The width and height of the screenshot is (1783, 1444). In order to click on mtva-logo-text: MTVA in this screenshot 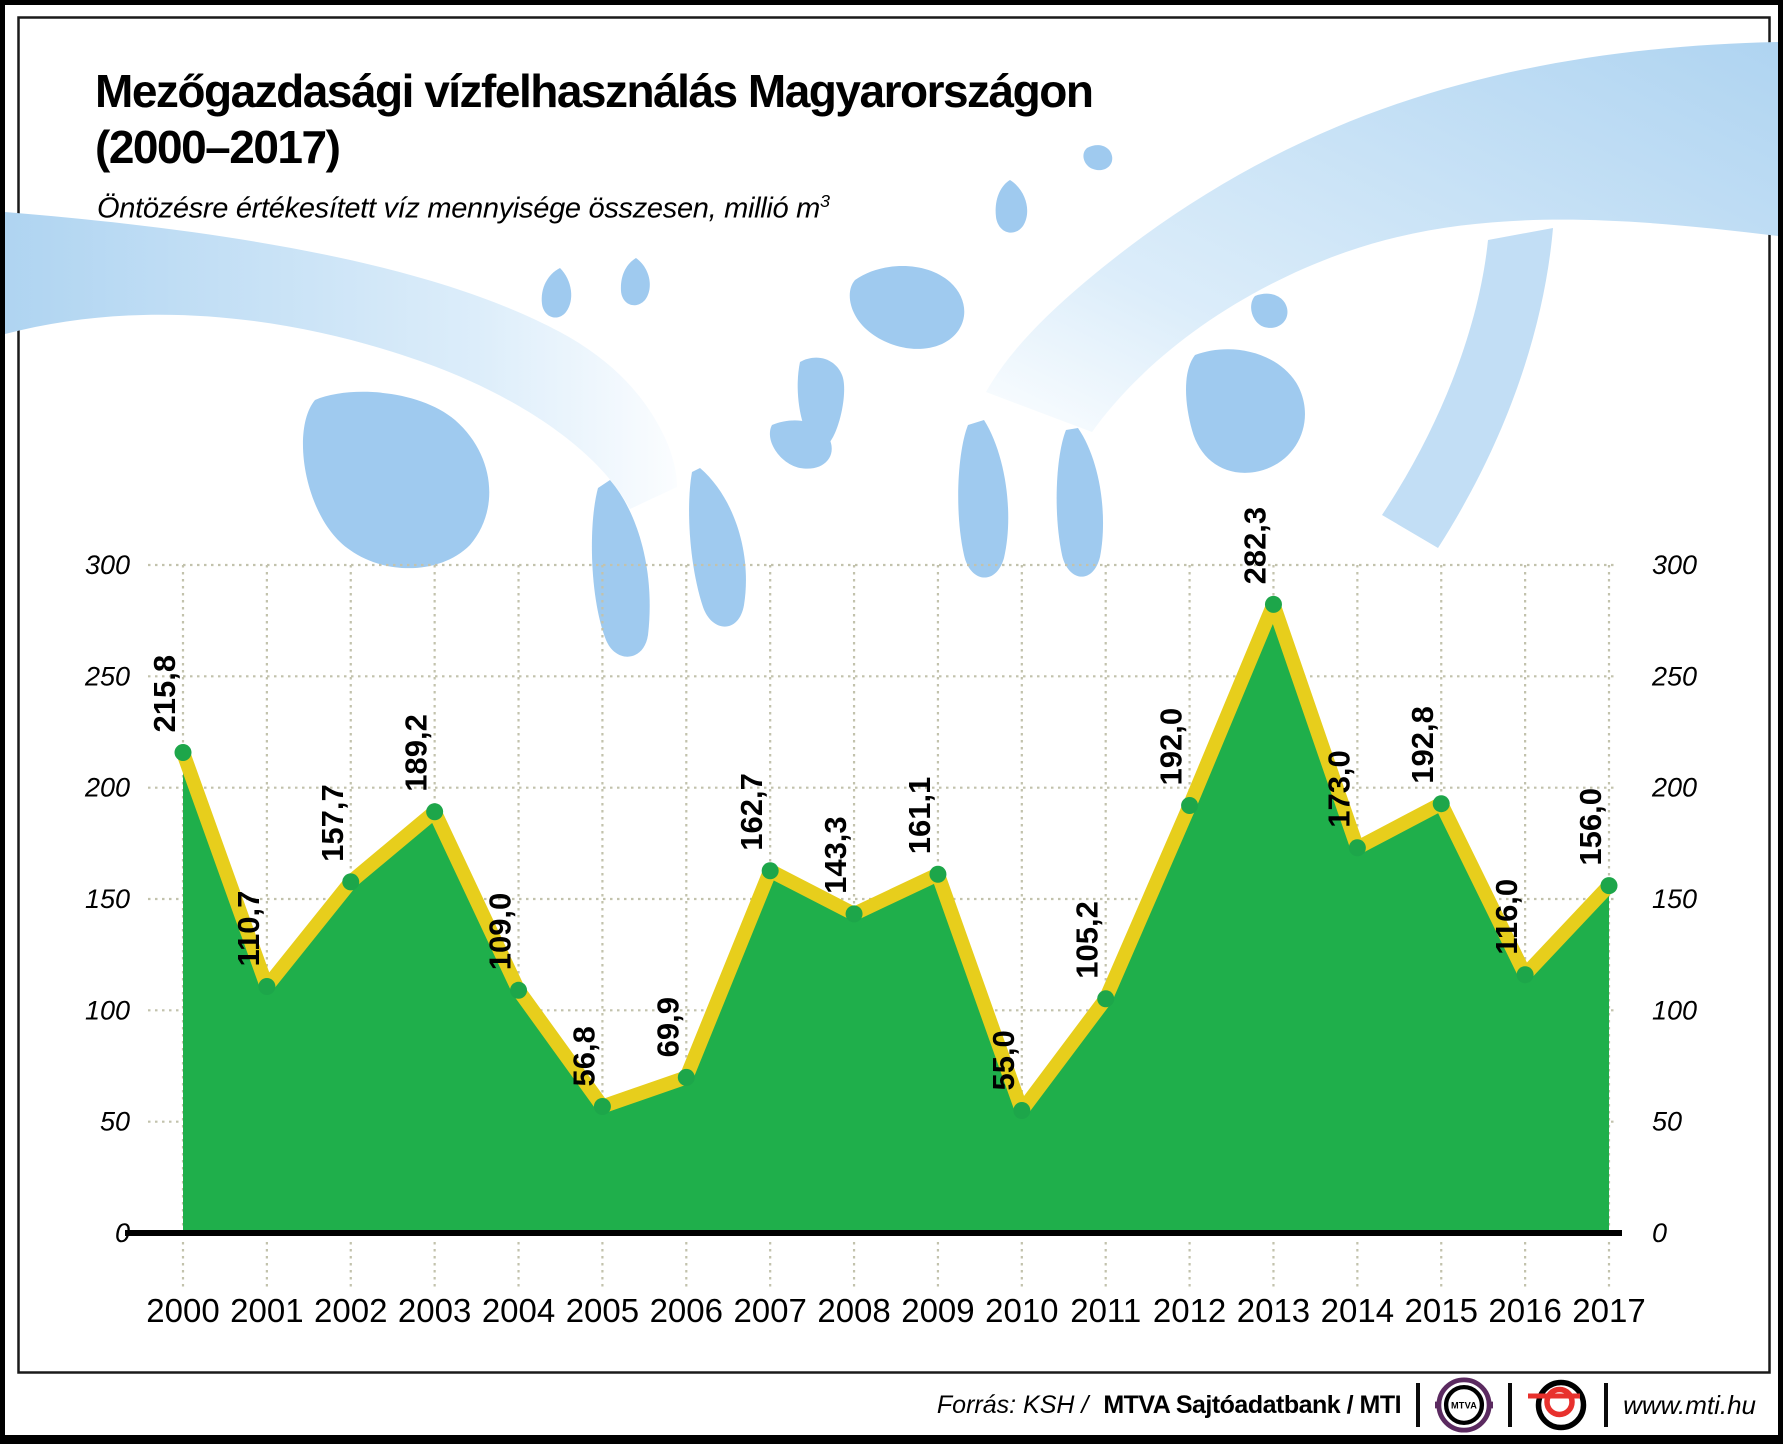, I will do `click(1464, 1405)`.